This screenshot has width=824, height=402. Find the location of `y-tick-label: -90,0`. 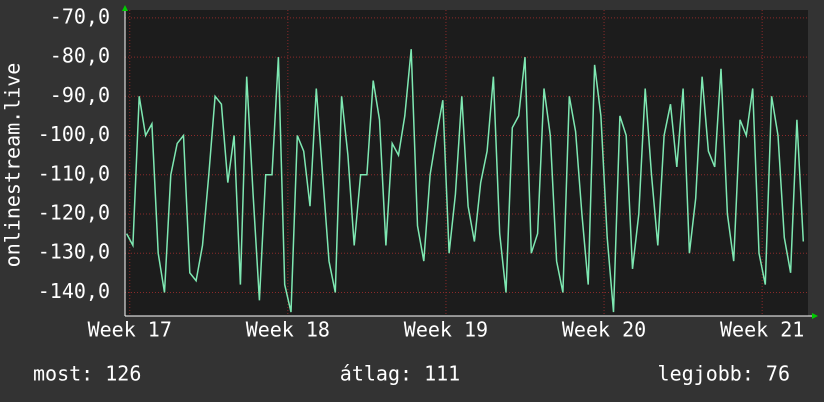

y-tick-label: -90,0 is located at coordinates (80, 95).